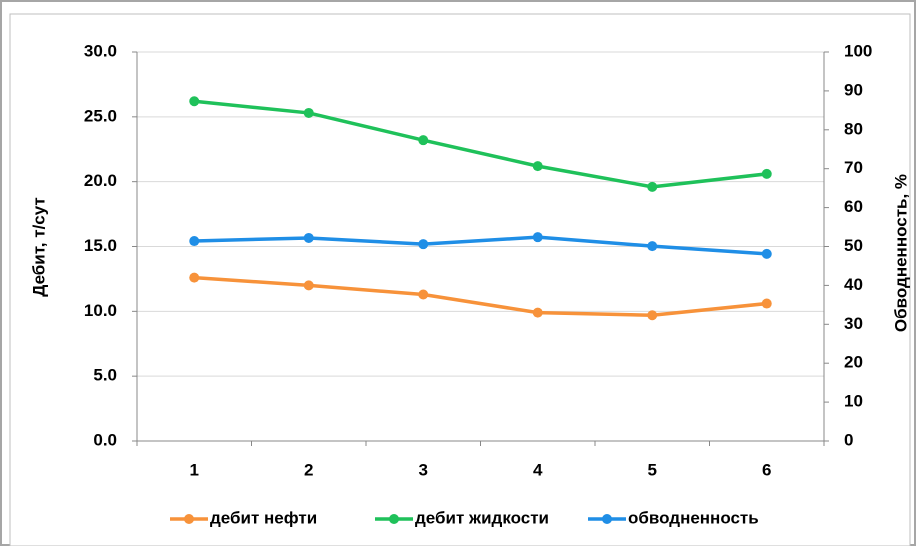 The height and width of the screenshot is (546, 916). Describe the element at coordinates (194, 469) in the screenshot. I see `x-tick-label: 1` at that location.